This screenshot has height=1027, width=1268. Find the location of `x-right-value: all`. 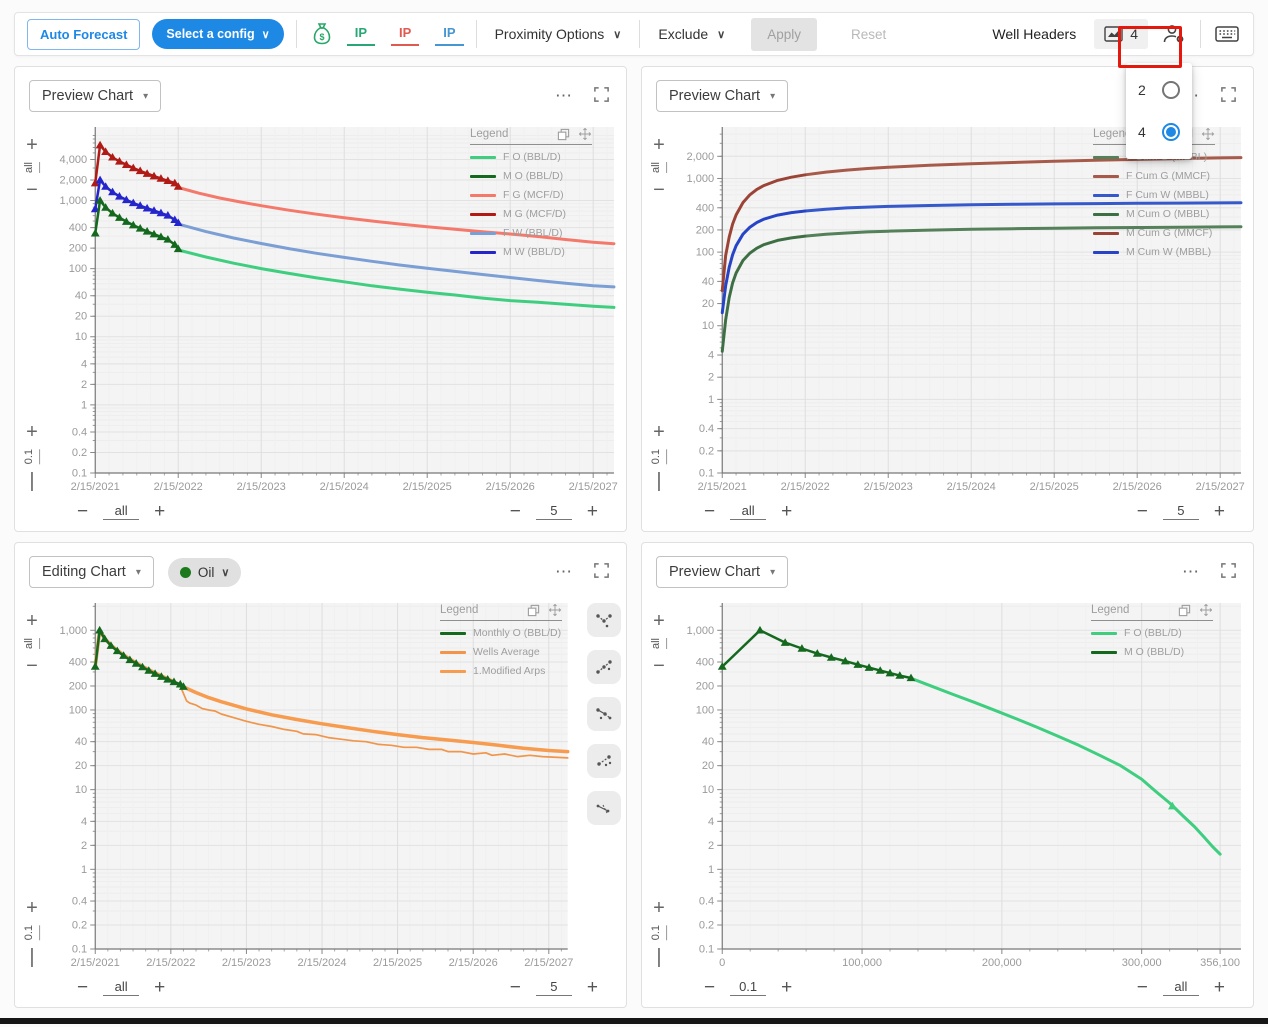

x-right-value: all is located at coordinates (1180, 987).